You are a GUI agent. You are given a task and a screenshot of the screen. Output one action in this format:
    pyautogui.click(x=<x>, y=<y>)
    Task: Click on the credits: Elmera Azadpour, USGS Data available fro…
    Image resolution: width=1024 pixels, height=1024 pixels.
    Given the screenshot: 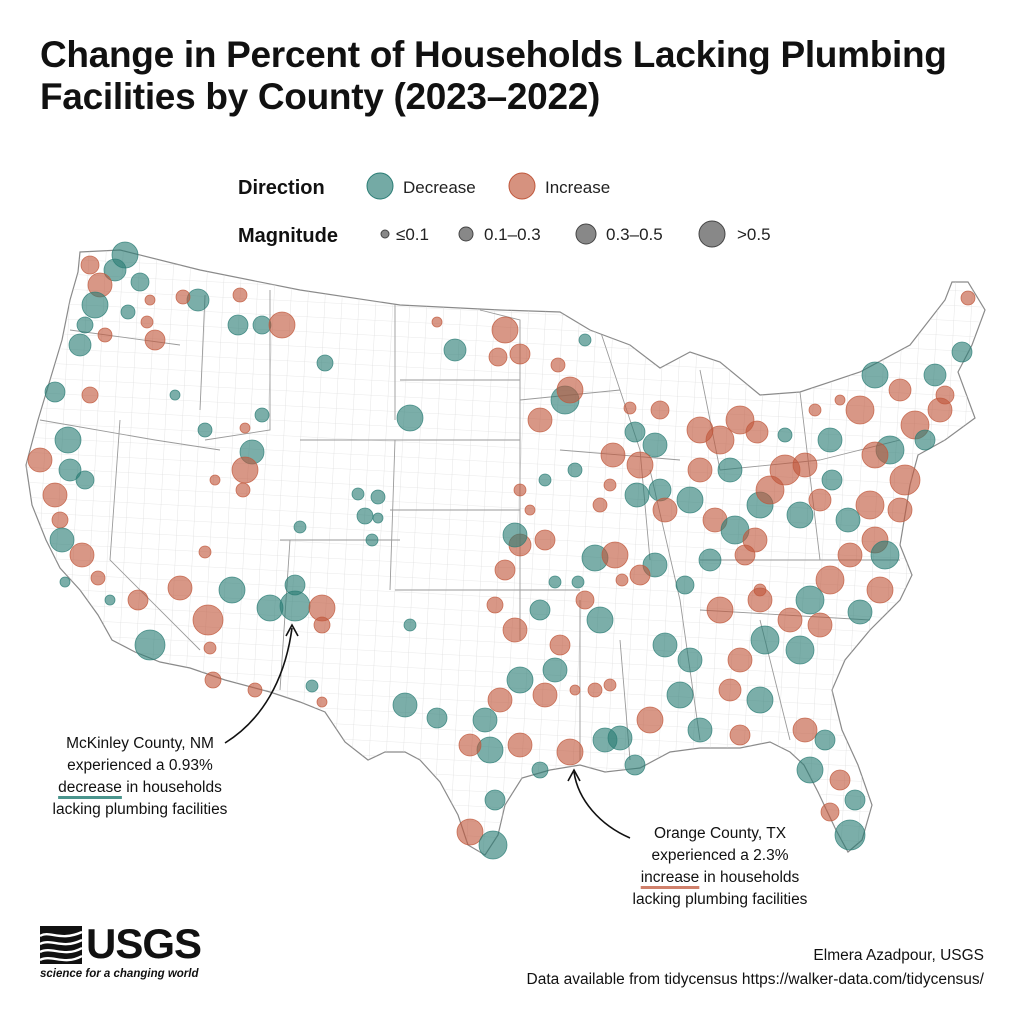 What is the action you would take?
    pyautogui.click(x=755, y=968)
    